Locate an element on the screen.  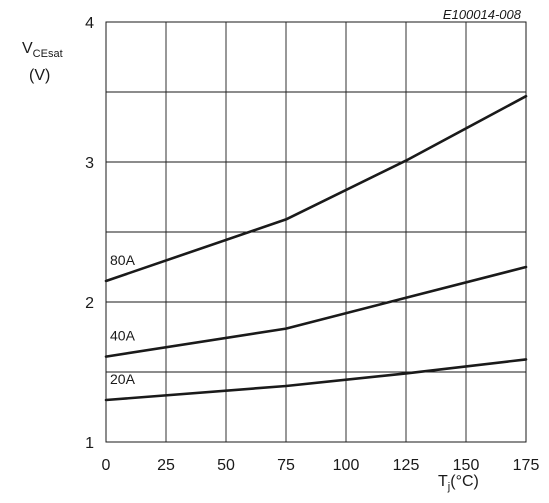
x-axis-symbol: T is located at coordinates (443, 481).